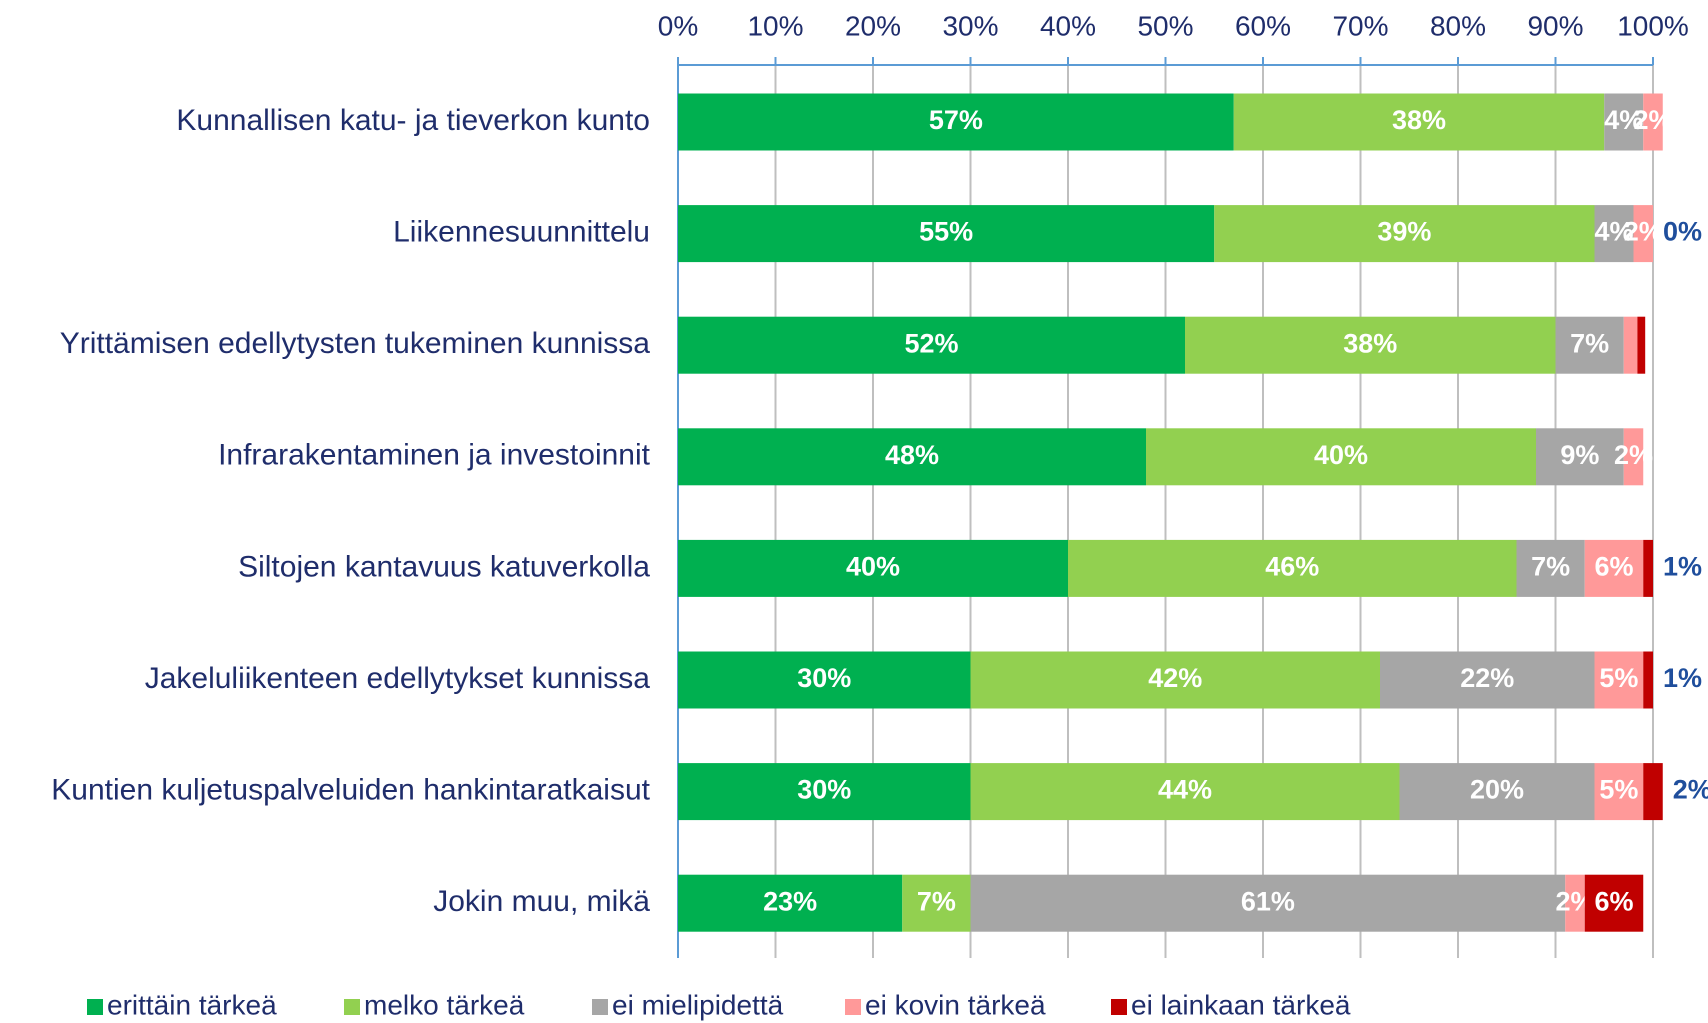 This screenshot has width=1708, height=1023. I want to click on data-label: 57%, so click(956, 120).